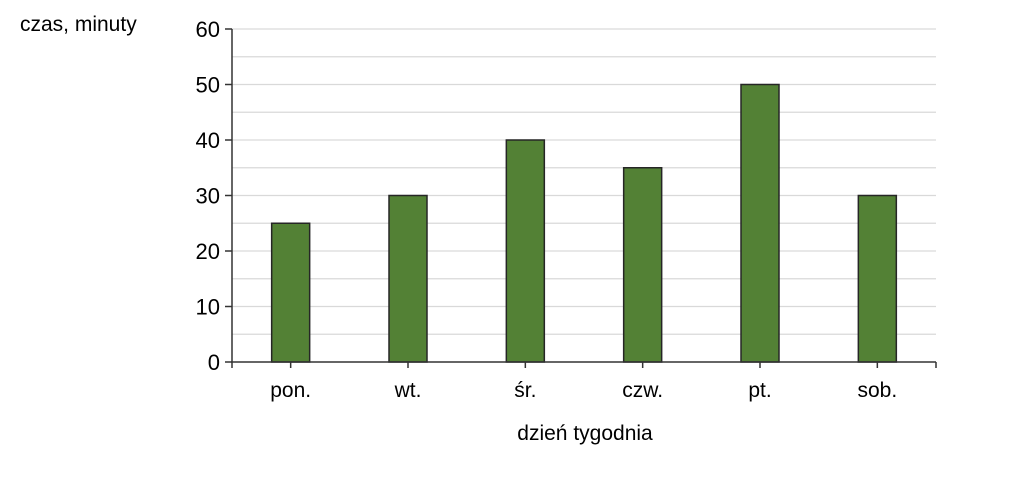  I want to click on y-tick-label: 0, so click(214, 362).